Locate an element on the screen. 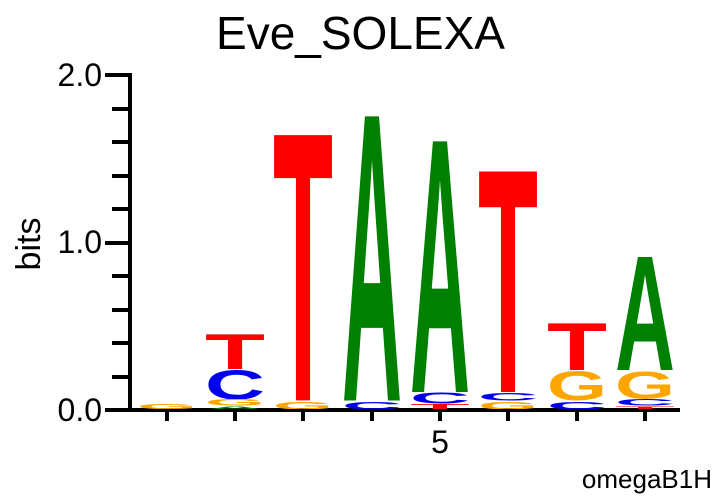  x-axis-line is located at coordinates (404, 410).